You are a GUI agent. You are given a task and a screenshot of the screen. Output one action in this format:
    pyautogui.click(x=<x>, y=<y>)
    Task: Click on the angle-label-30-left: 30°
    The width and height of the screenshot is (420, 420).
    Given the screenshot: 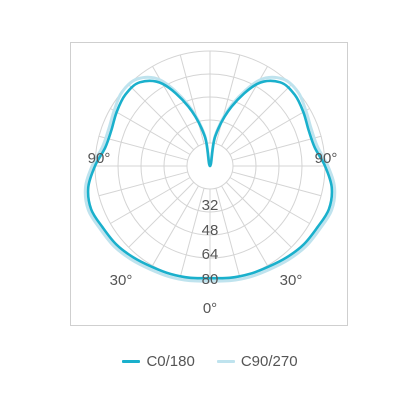 What is the action you would take?
    pyautogui.click(x=121, y=280)
    